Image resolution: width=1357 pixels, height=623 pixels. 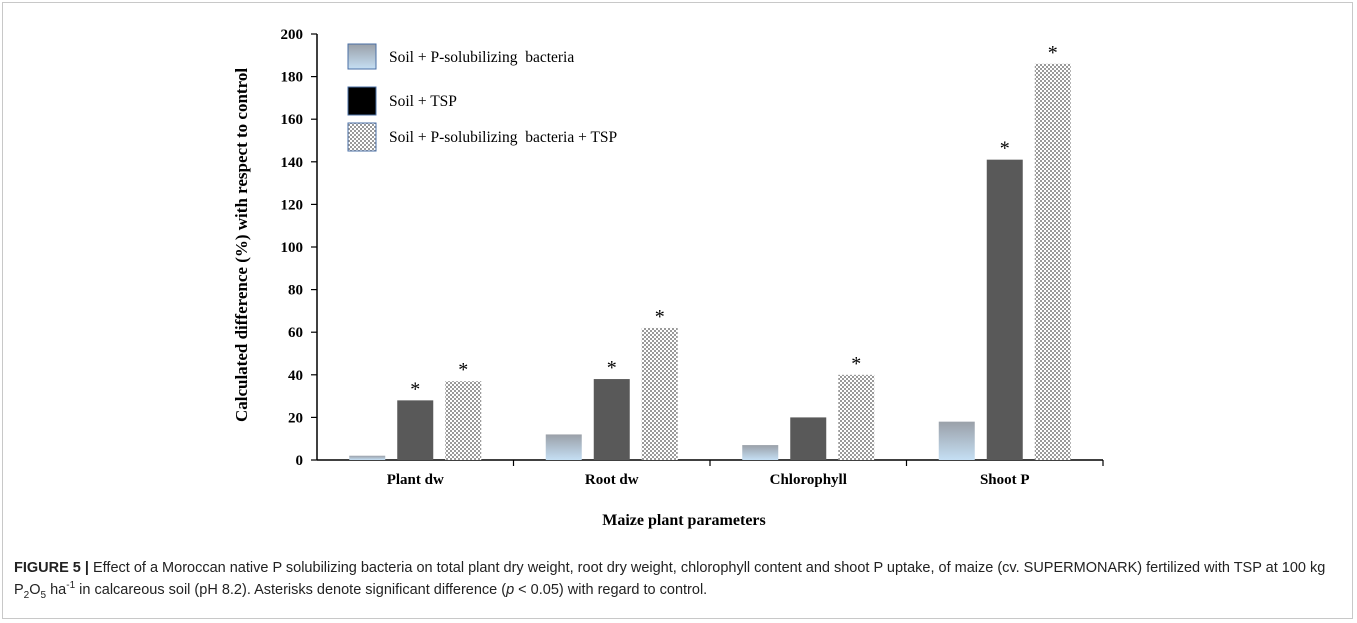 What do you see at coordinates (292, 205) in the screenshot?
I see `y-tick-label: 120` at bounding box center [292, 205].